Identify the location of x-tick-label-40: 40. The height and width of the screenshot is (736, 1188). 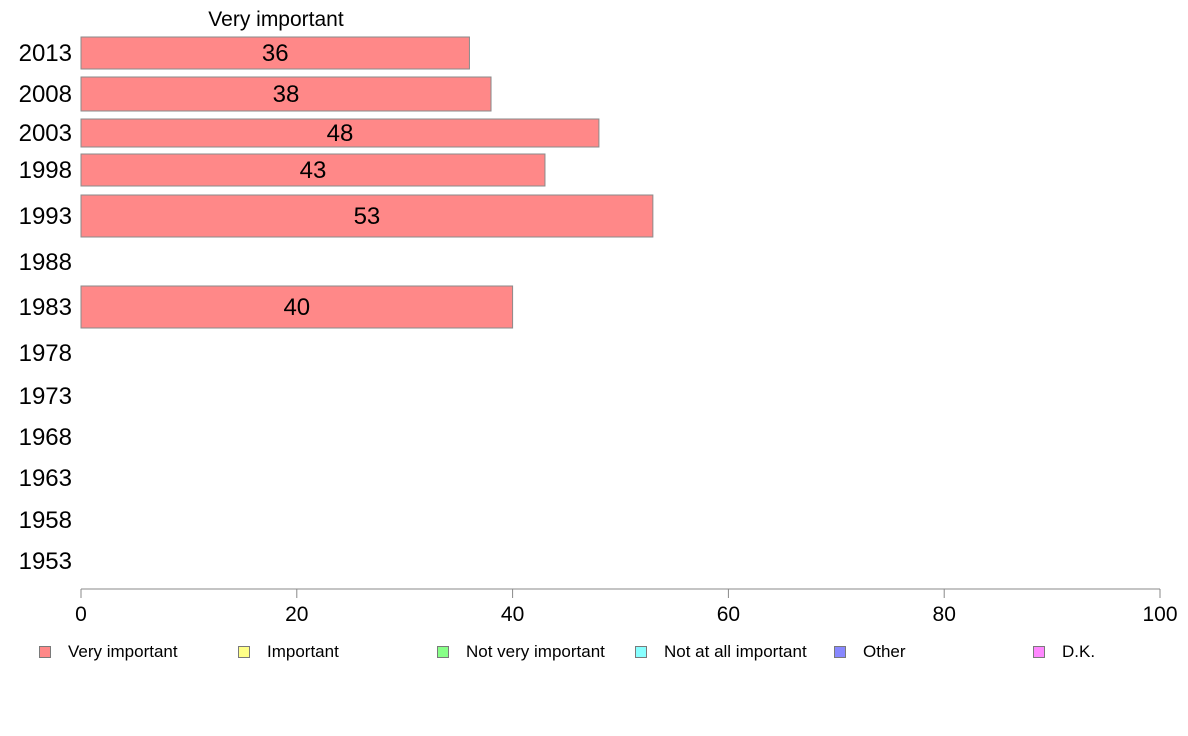
(512, 614).